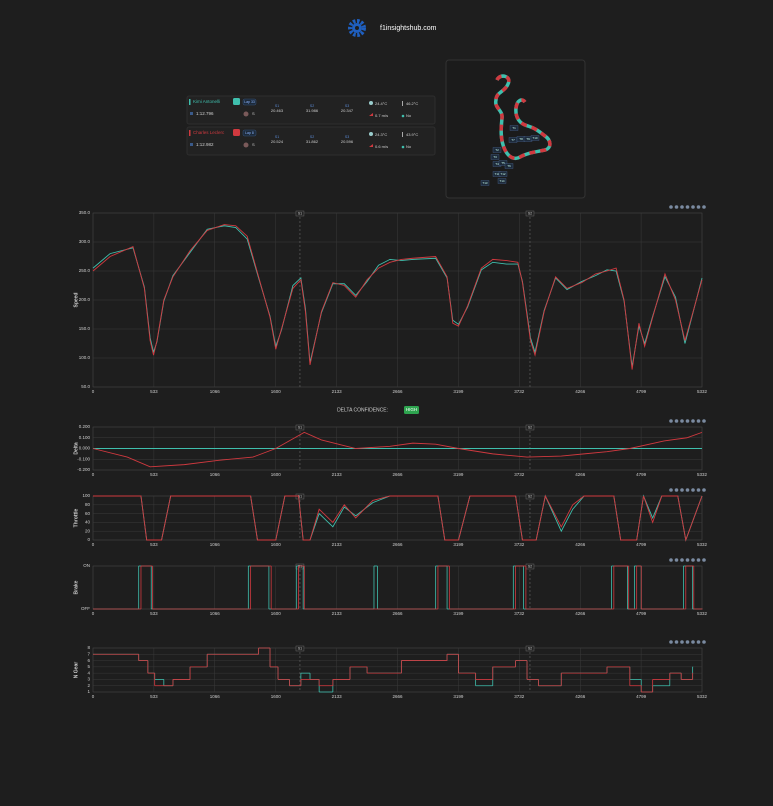 Image resolution: width=773 pixels, height=806 pixels. Describe the element at coordinates (88, 539) in the screenshot. I see `y-tick-label: 0` at that location.